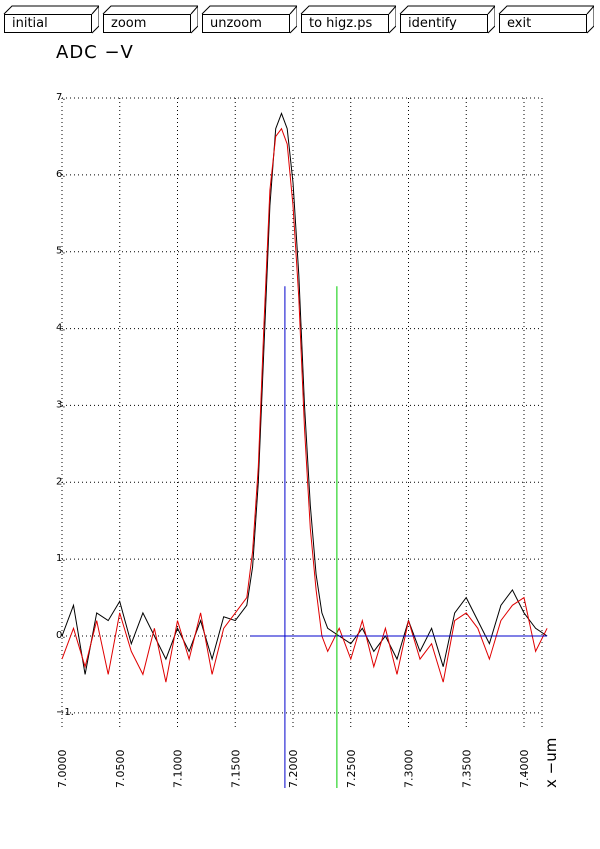  Describe the element at coordinates (551, 763) in the screenshot. I see `x-axis-title: x −um` at that location.